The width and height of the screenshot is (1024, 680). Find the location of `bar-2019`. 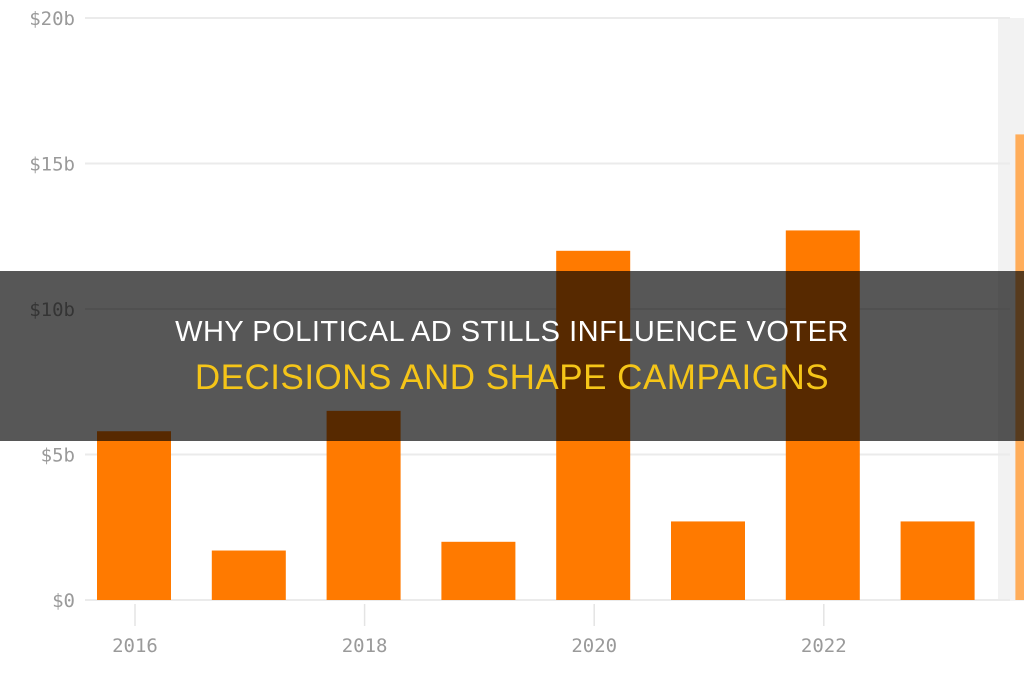

bar-2019 is located at coordinates (478, 570).